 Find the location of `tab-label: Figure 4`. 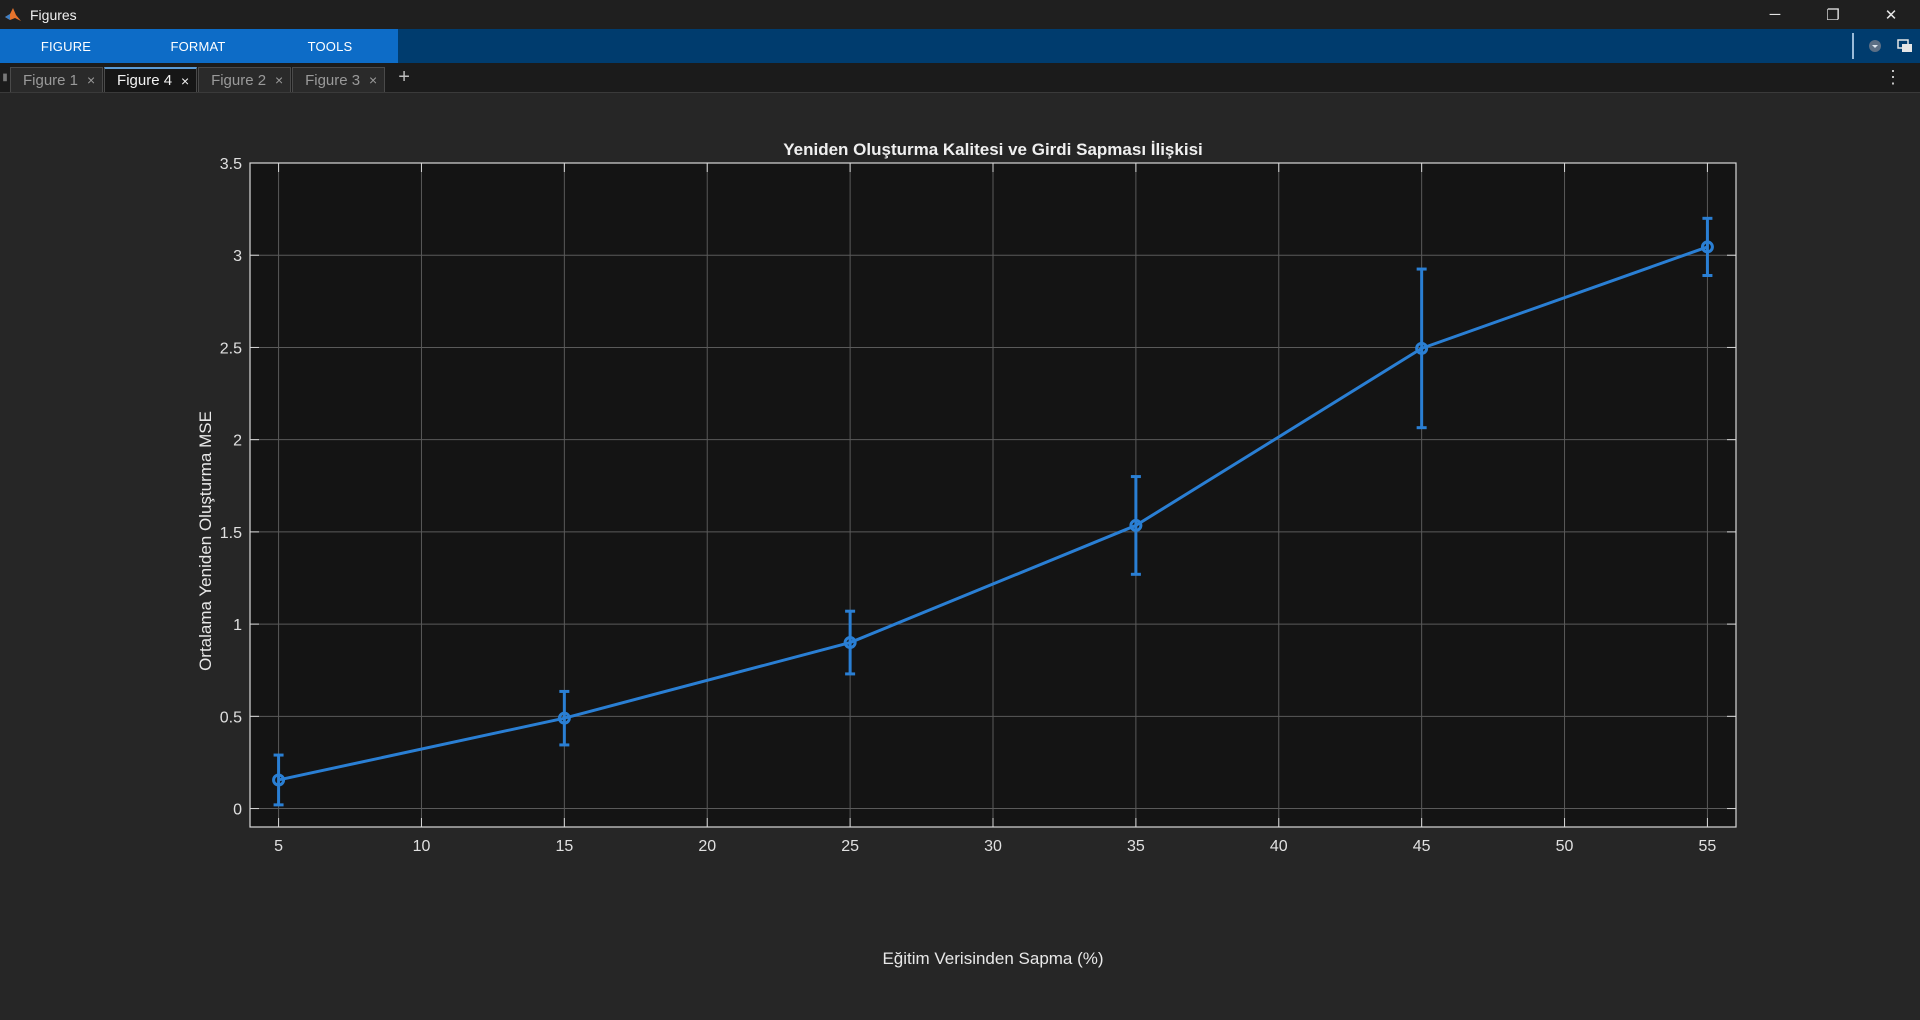

tab-label: Figure 4 is located at coordinates (145, 80).